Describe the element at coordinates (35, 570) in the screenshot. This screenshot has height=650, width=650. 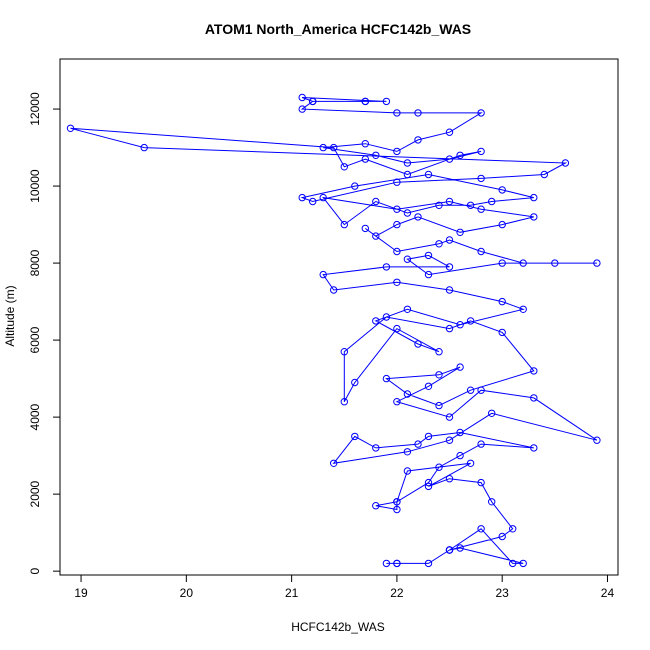
I see `y-tick-label: 0` at that location.